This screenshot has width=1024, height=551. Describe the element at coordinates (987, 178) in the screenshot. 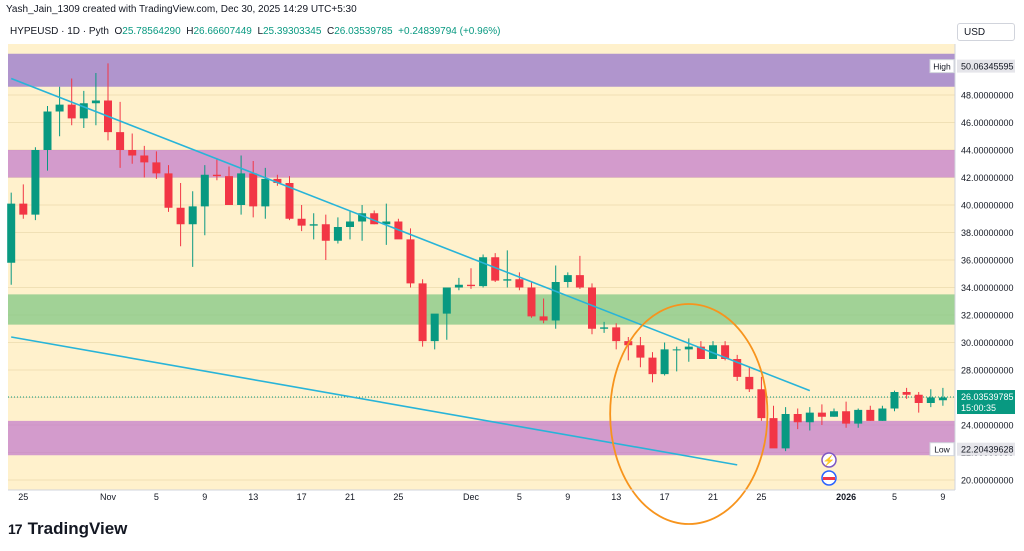

I see `y-tick-label: 42.00000000` at that location.